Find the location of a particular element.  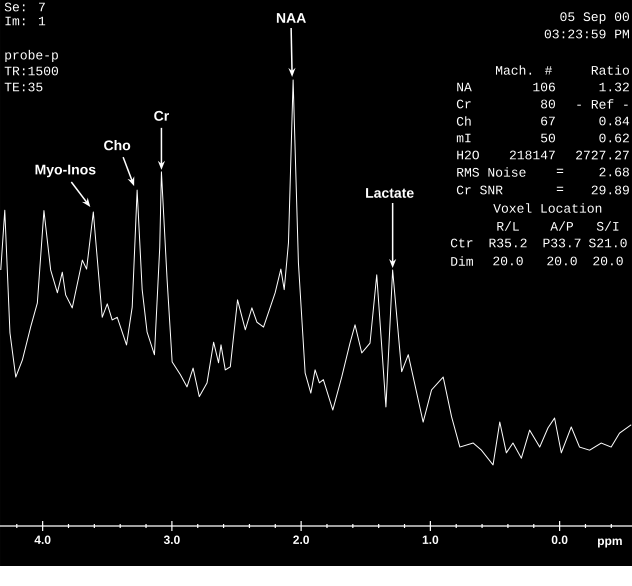

annotation: R35.2 is located at coordinates (508, 243).